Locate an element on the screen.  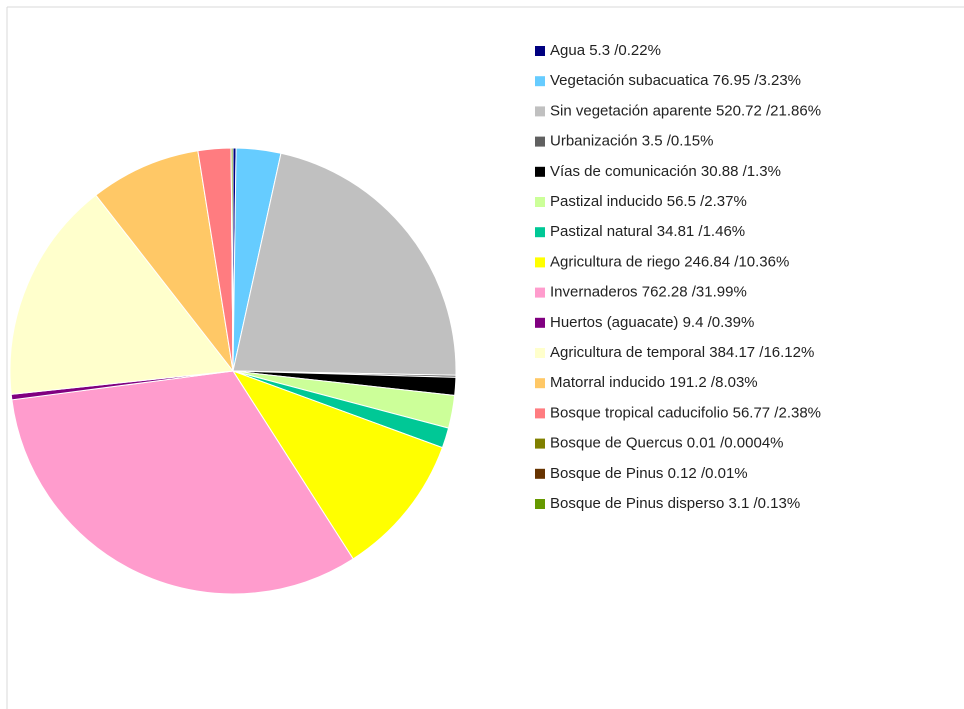
legend-label: Pastizal natural 34.81 /1.46% is located at coordinates (647, 231).